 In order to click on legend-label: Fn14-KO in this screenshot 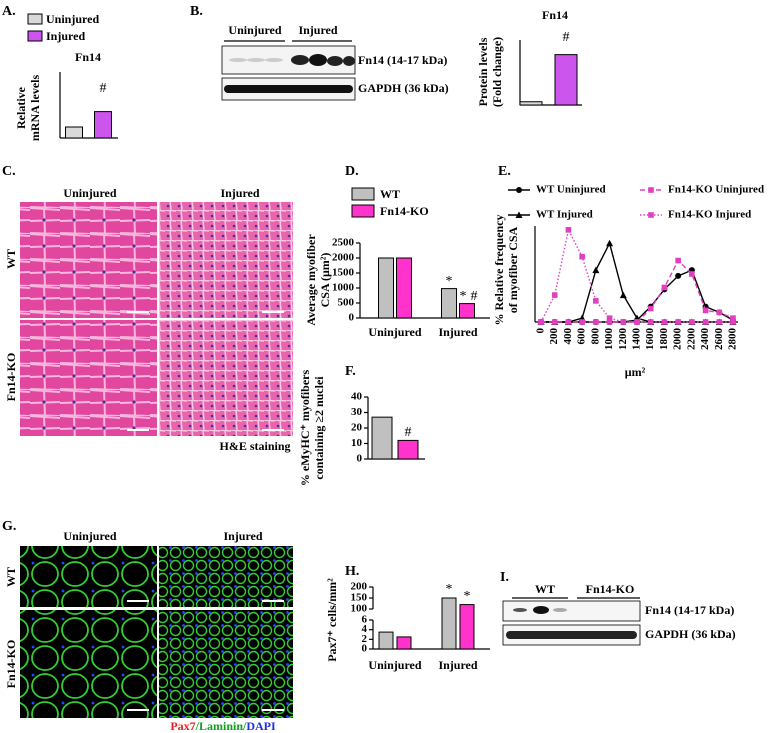, I will do `click(404, 211)`.